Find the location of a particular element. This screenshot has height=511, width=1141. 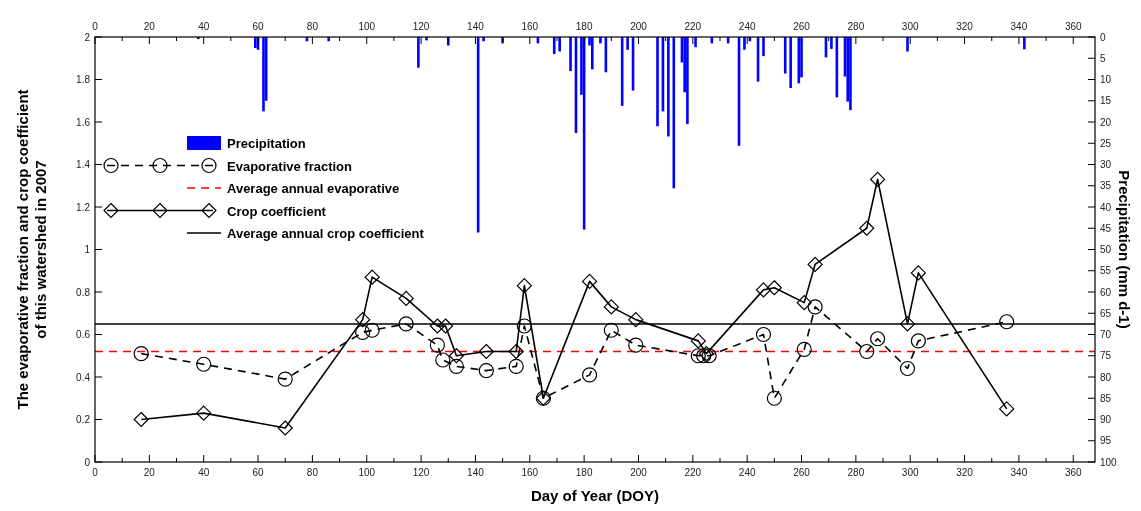

y2-tick-label: 5 is located at coordinates (1103, 58).